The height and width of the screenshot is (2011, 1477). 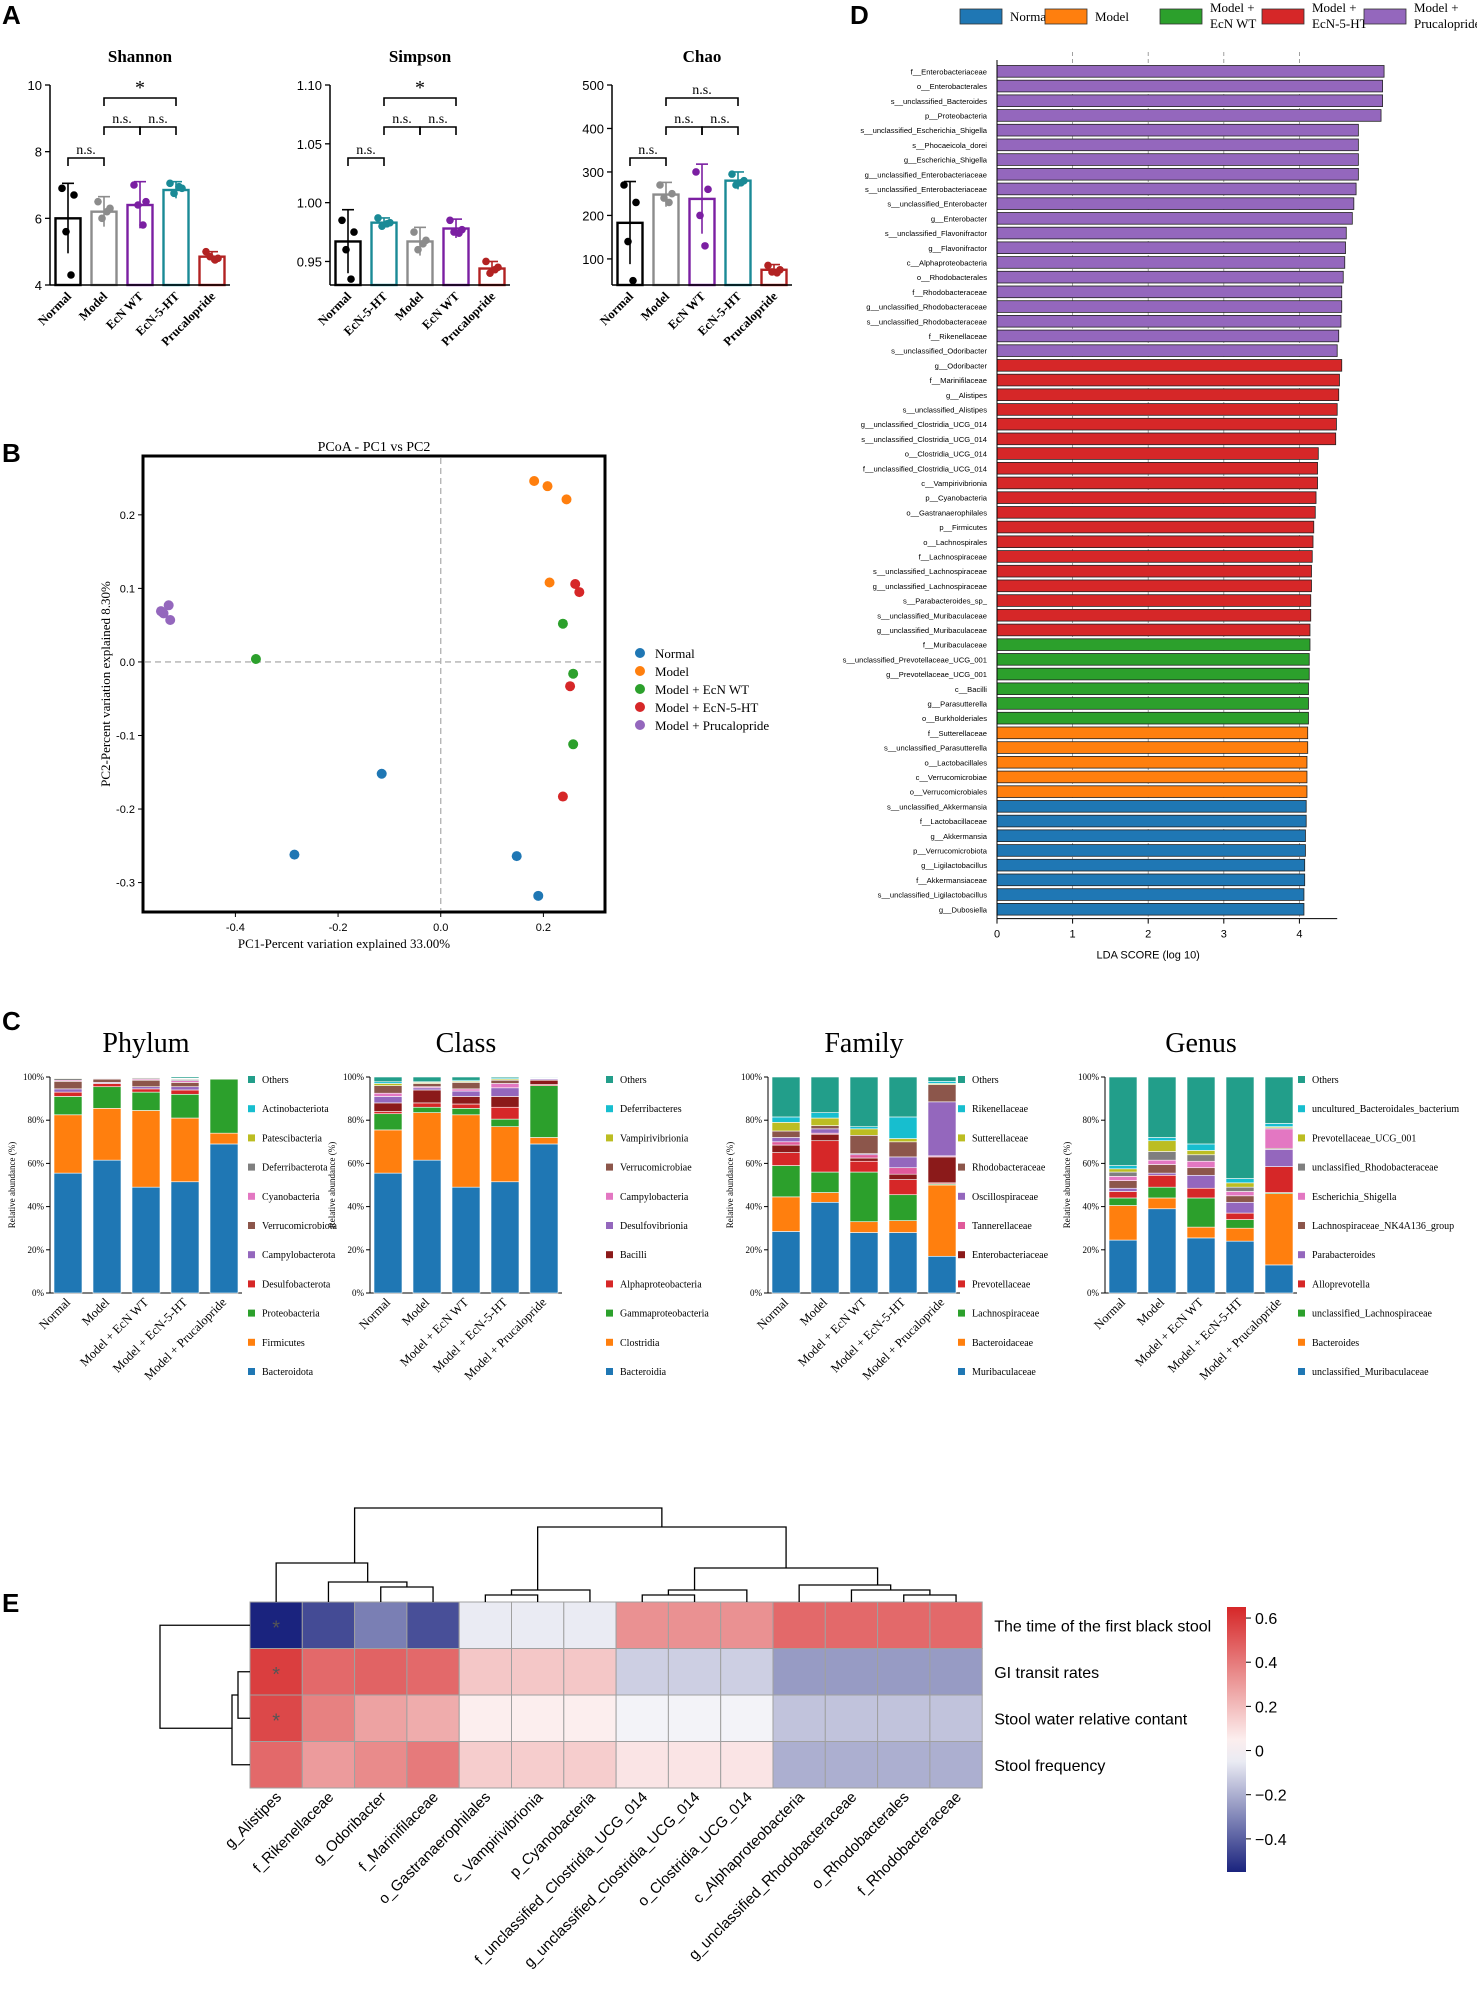 What do you see at coordinates (544, 1218) in the screenshot?
I see `stack-segment-bacteroidia` at bounding box center [544, 1218].